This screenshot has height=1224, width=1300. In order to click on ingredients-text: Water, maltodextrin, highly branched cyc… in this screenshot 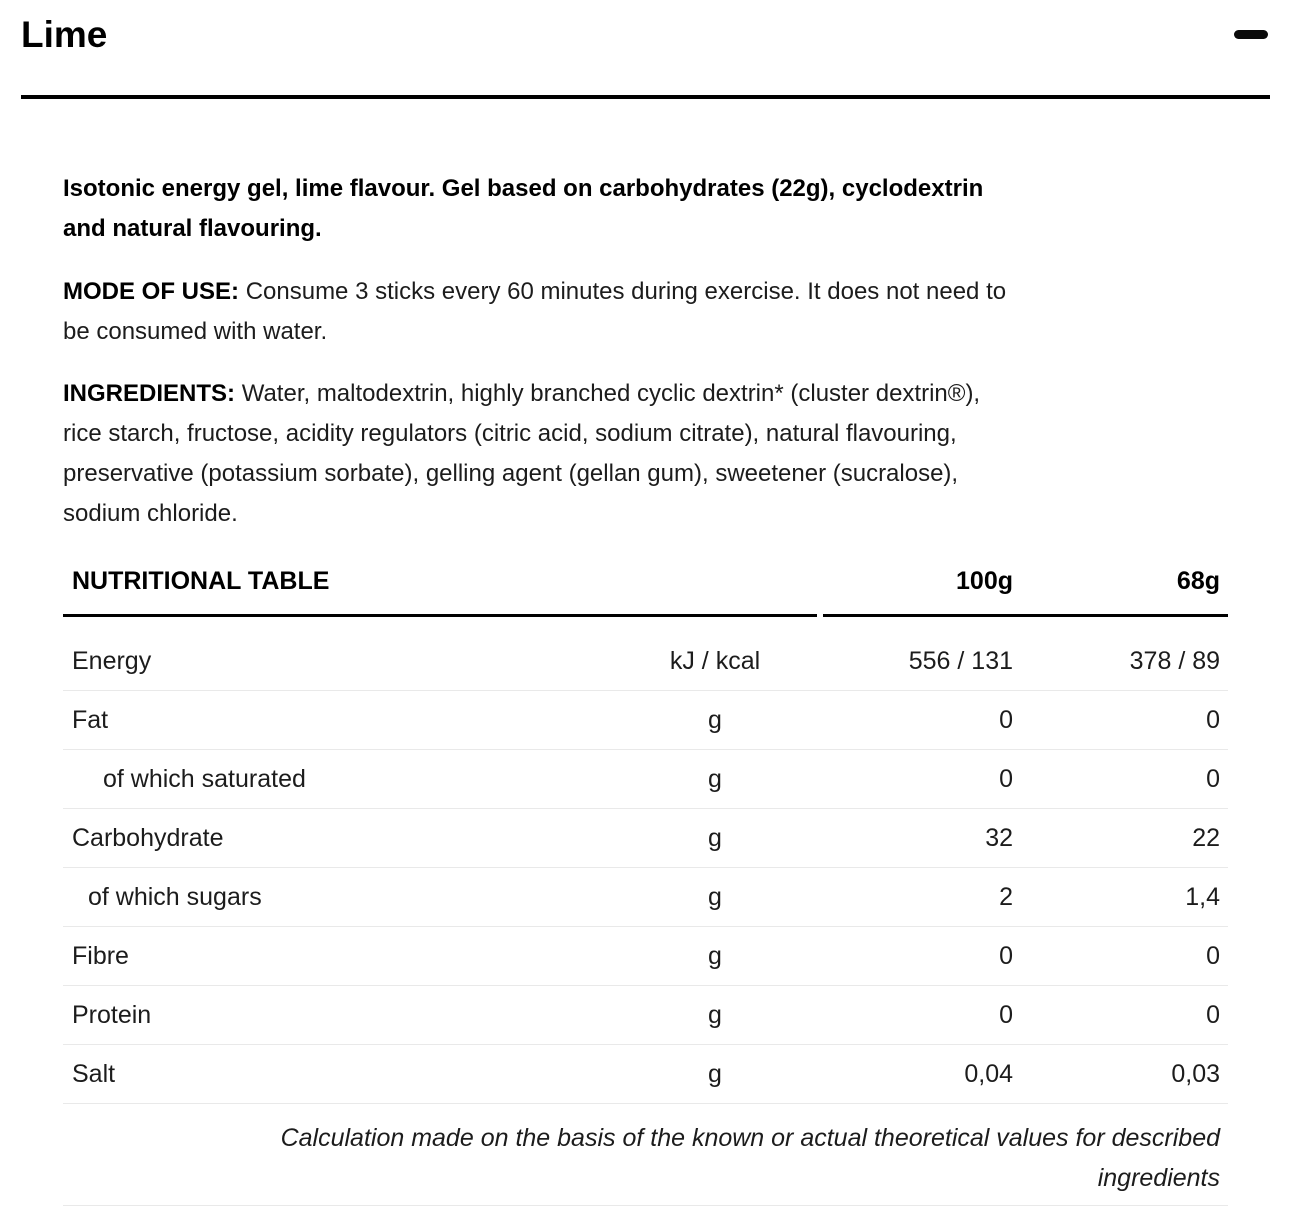, I will do `click(522, 453)`.